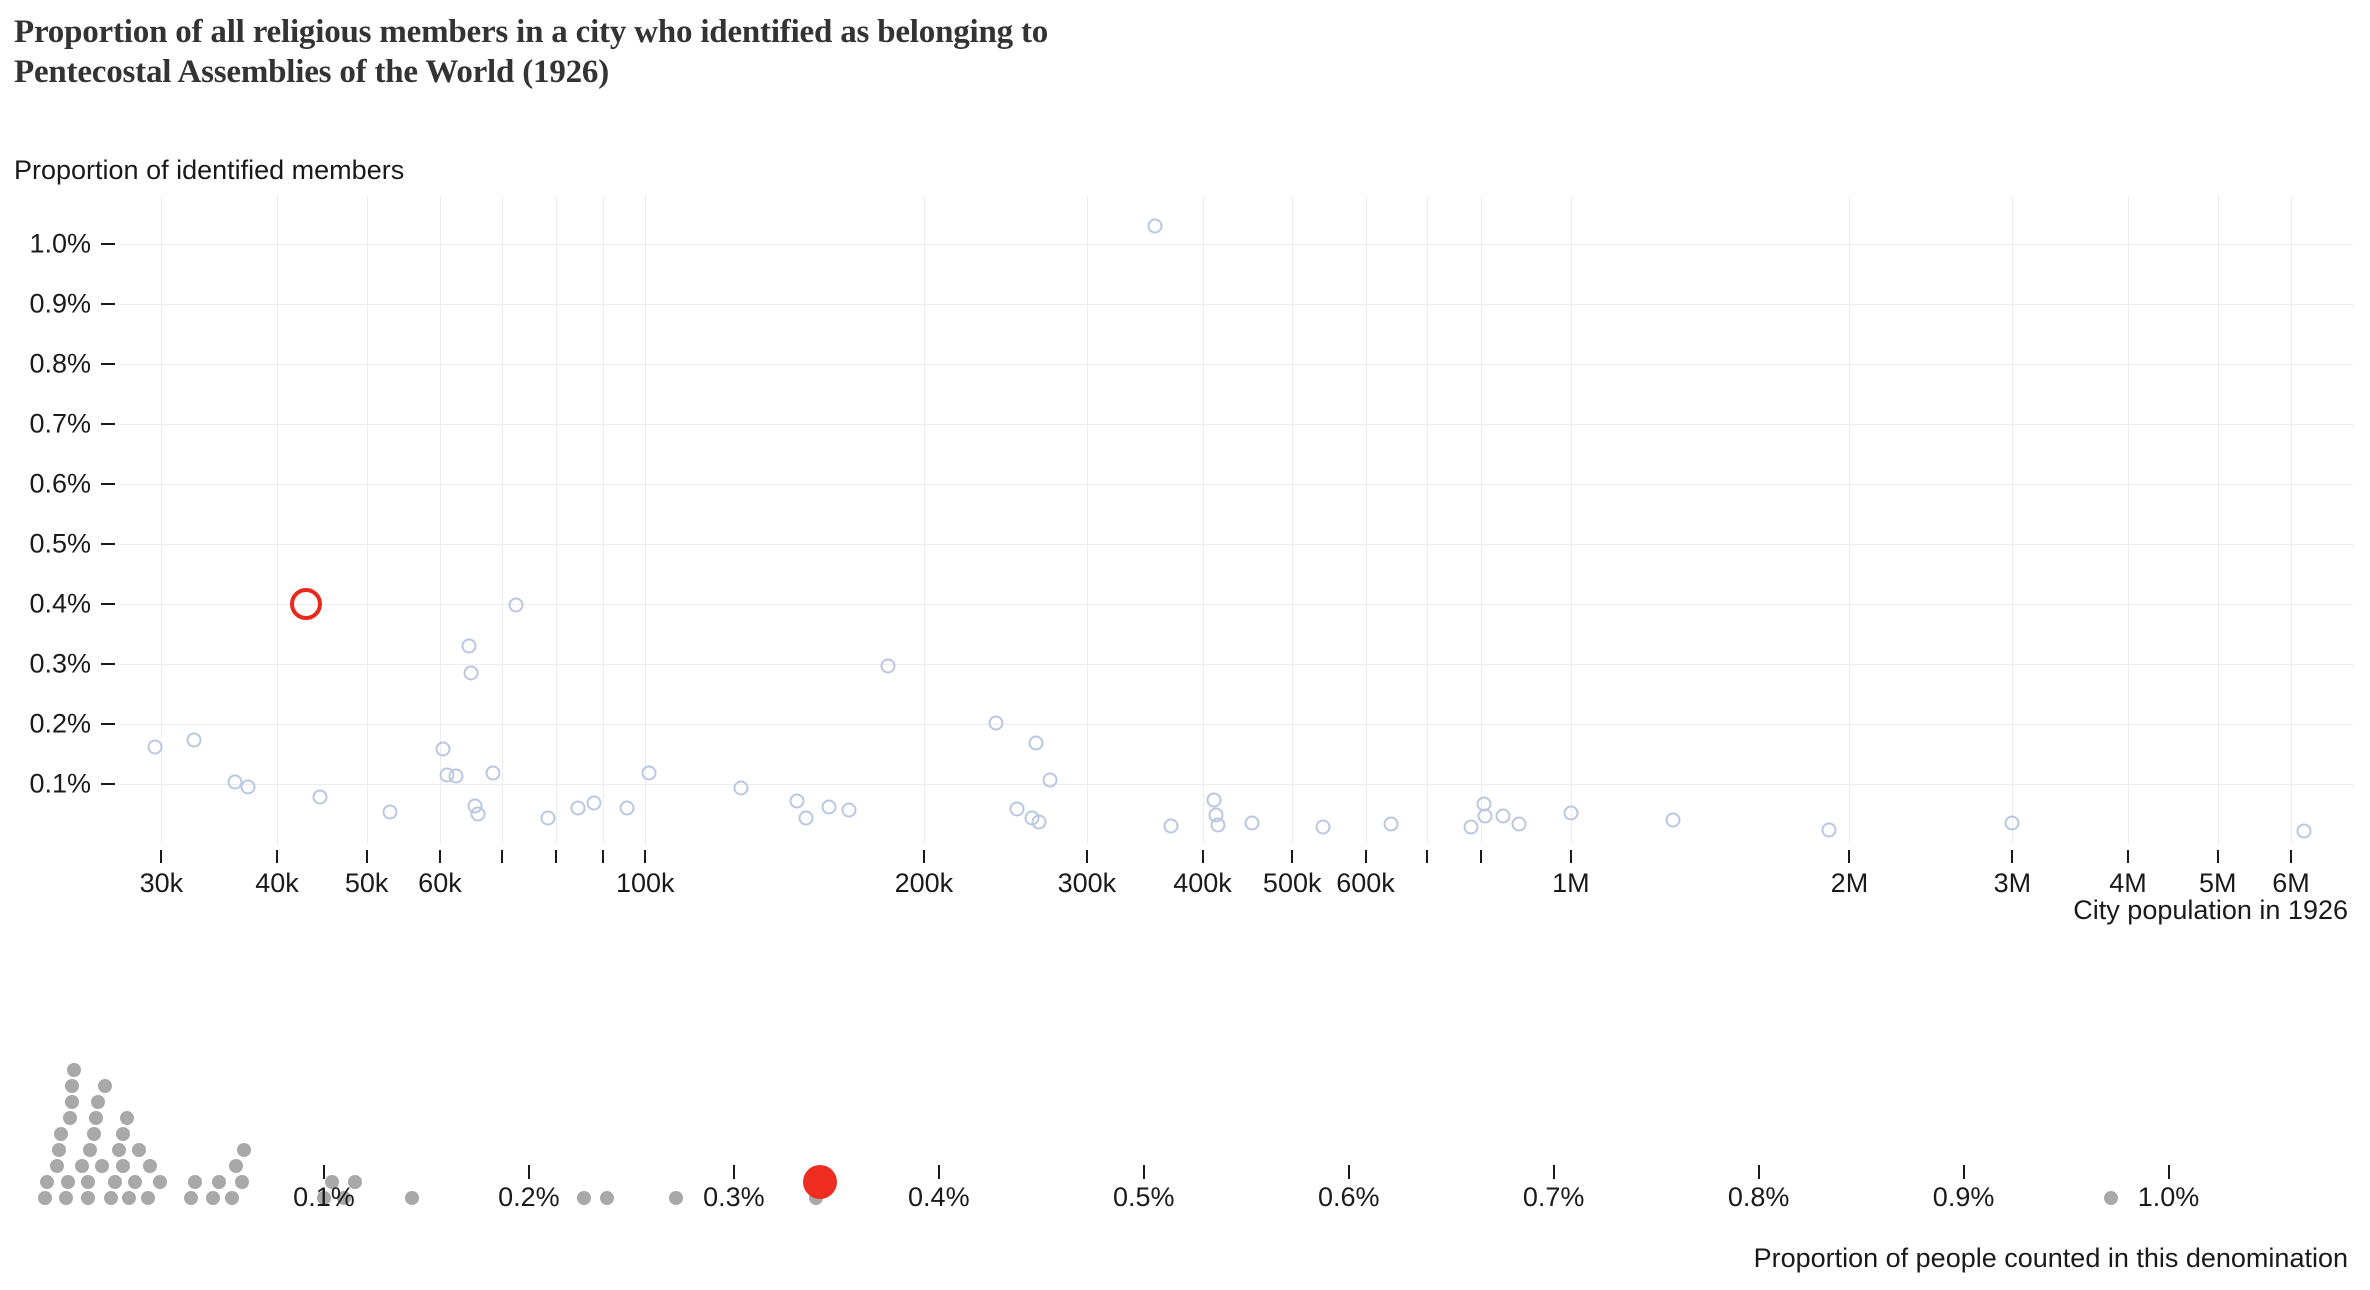 This screenshot has height=1290, width=2370. Describe the element at coordinates (1087, 883) in the screenshot. I see `x-tick-label: 300k` at that location.